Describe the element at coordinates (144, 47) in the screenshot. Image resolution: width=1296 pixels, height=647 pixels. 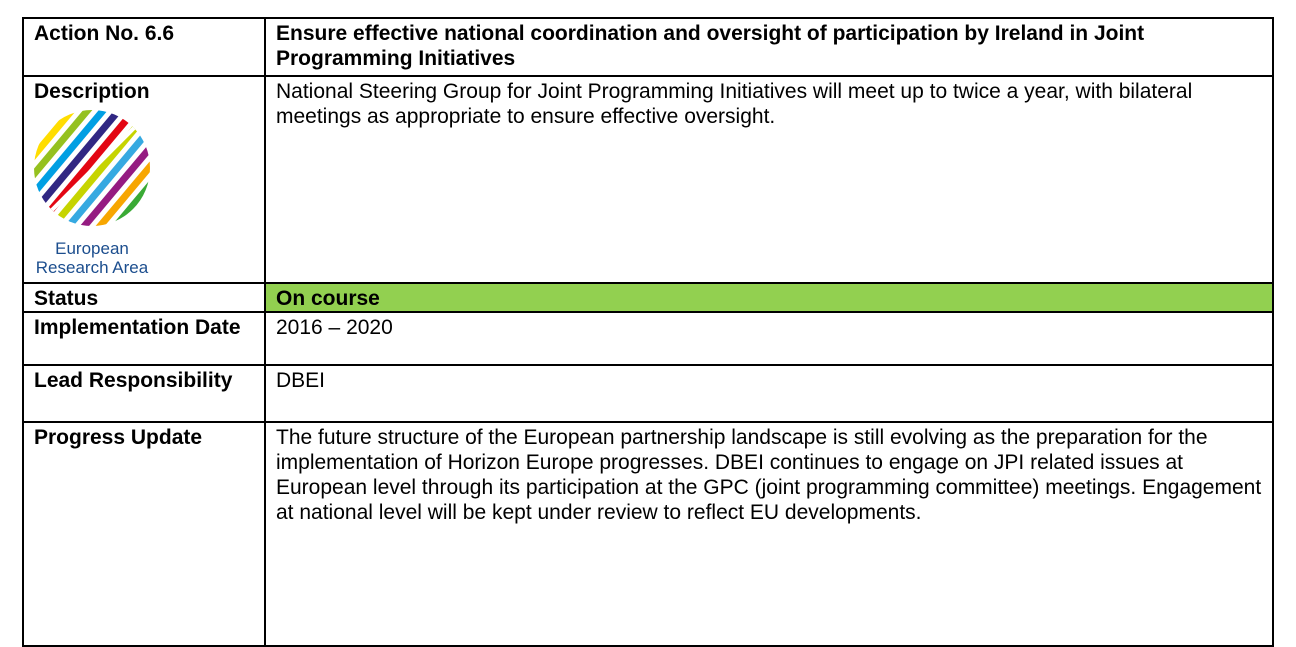
I see `label: Action No. 6.6` at that location.